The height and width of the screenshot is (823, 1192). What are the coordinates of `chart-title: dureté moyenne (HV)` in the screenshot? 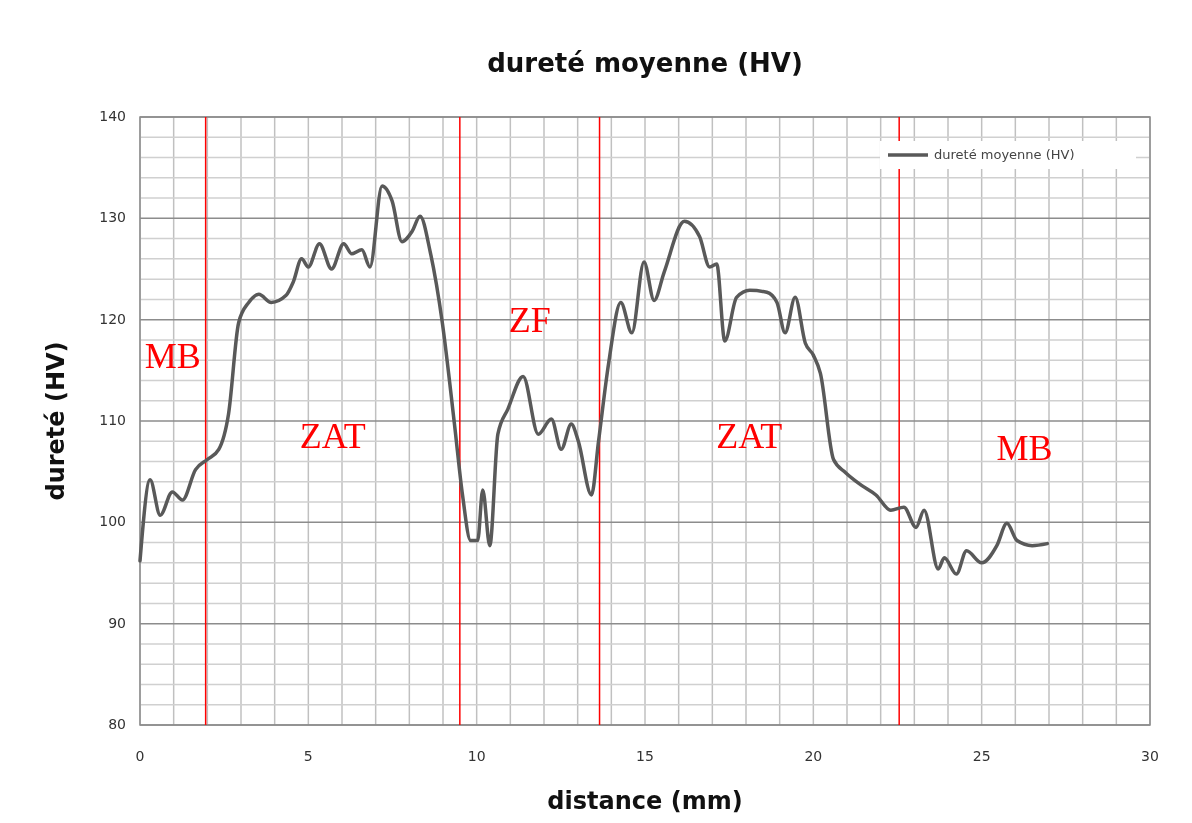 It's located at (645, 63).